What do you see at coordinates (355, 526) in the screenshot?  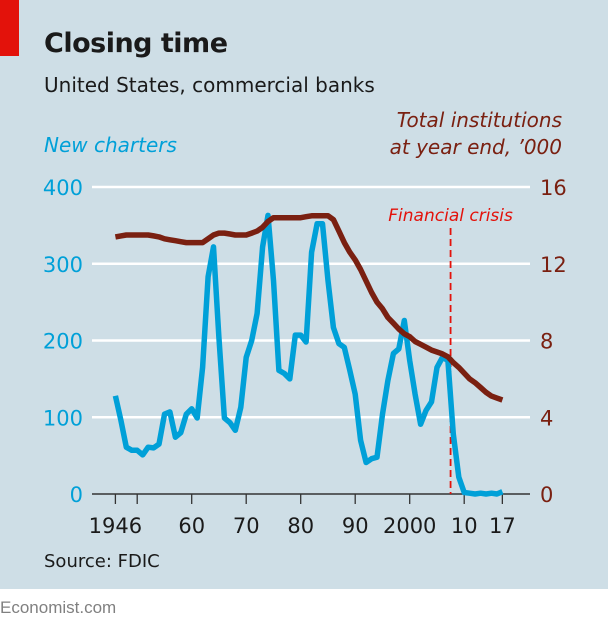 I see `x-tick-label: 90` at bounding box center [355, 526].